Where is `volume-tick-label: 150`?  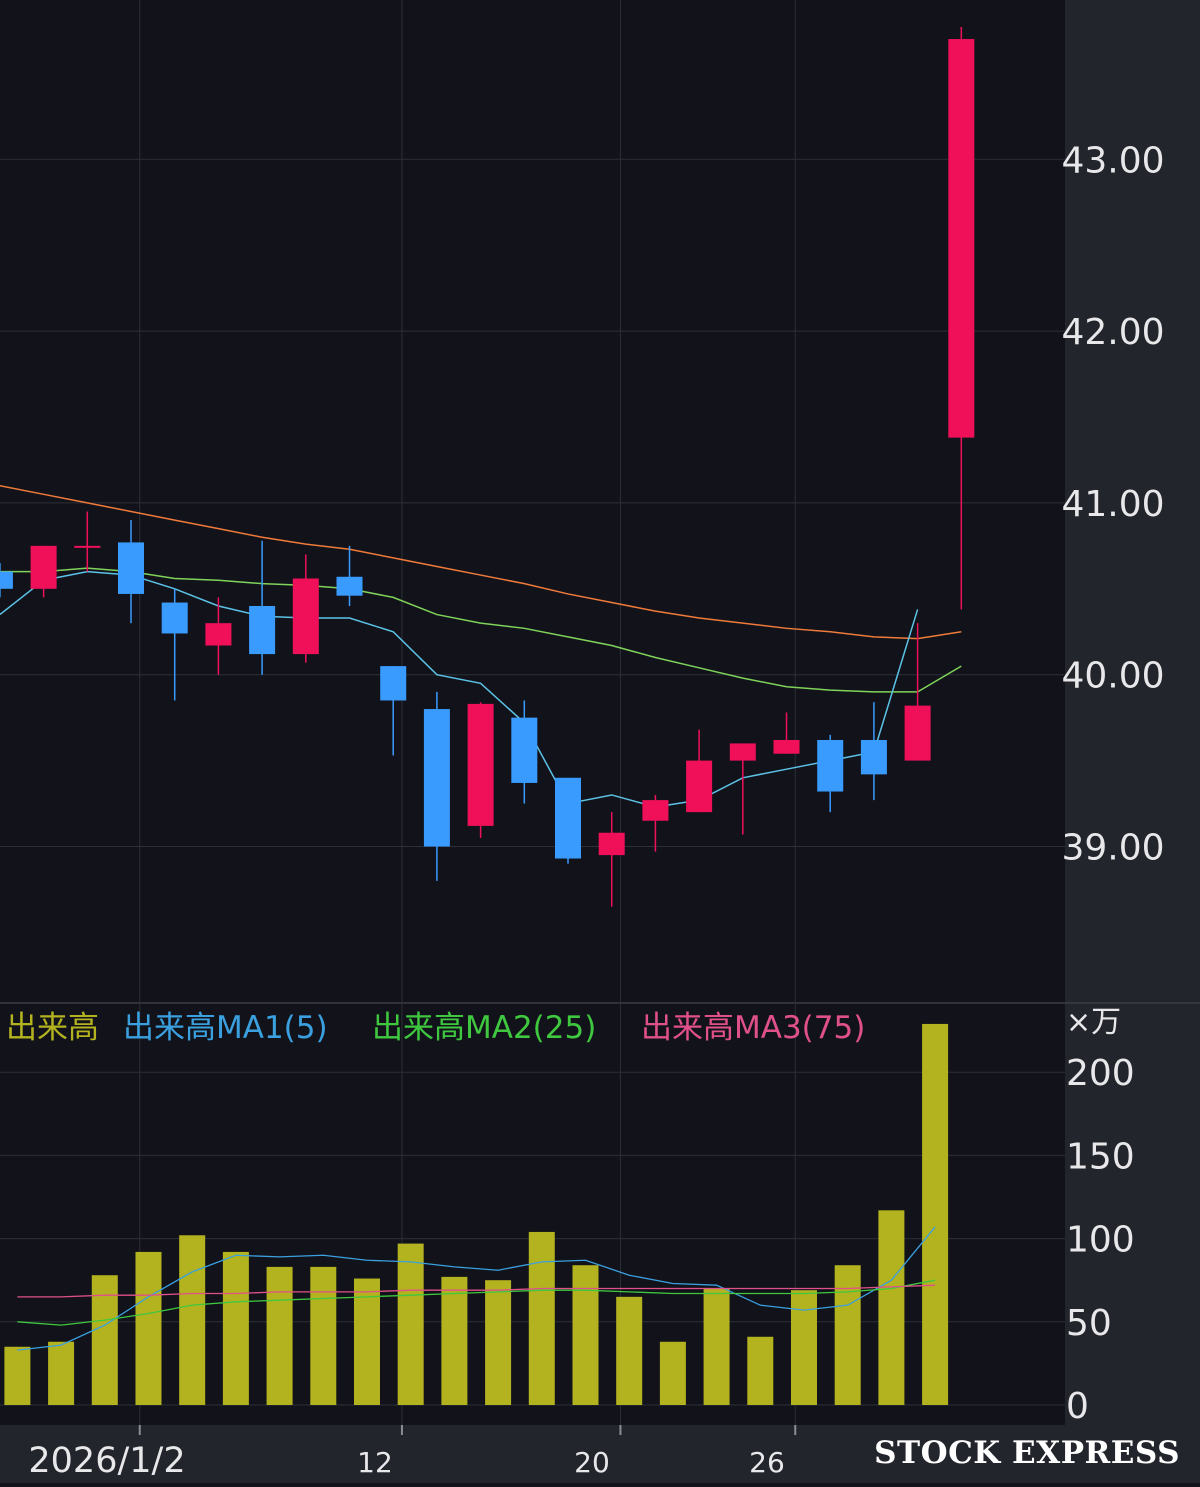
volume-tick-label: 150 is located at coordinates (1100, 1156).